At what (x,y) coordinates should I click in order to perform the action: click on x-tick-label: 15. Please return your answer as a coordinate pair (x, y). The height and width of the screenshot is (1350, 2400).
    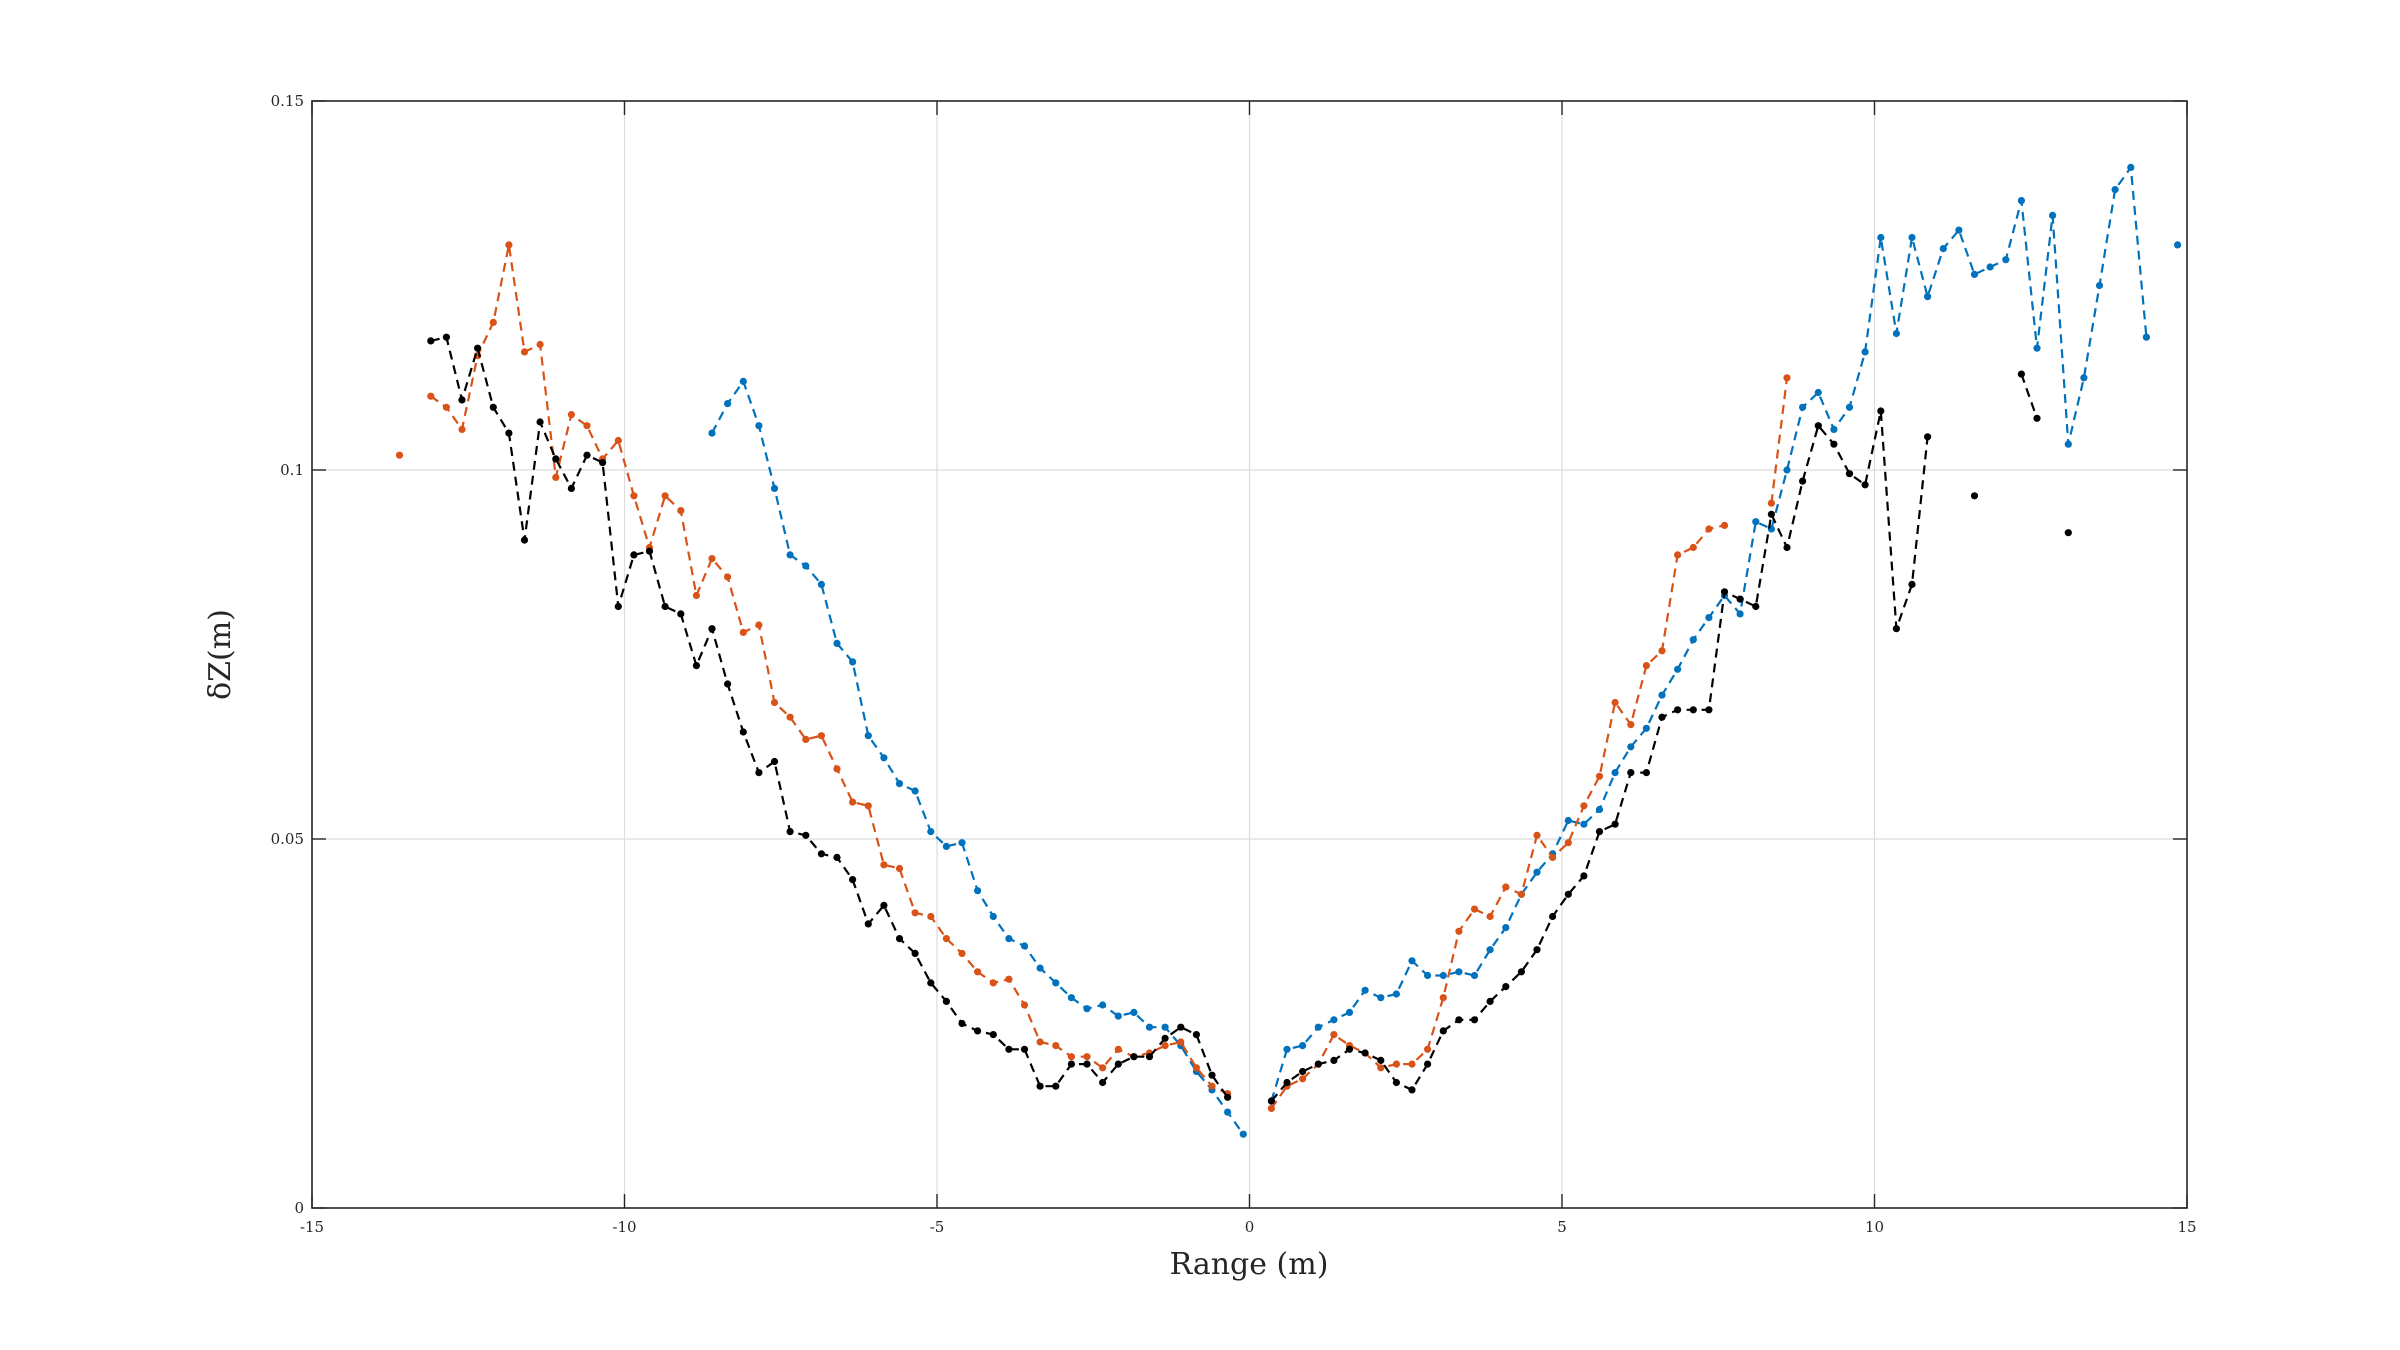
    Looking at the image, I should click on (2186, 1227).